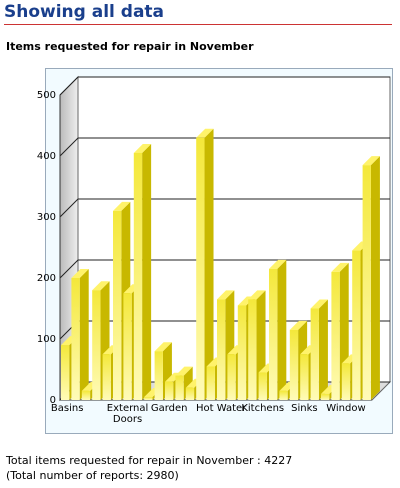 The height and width of the screenshot is (488, 400). What do you see at coordinates (92, 475) in the screenshot?
I see `reports-text: (Total number of reports: 2980)` at bounding box center [92, 475].